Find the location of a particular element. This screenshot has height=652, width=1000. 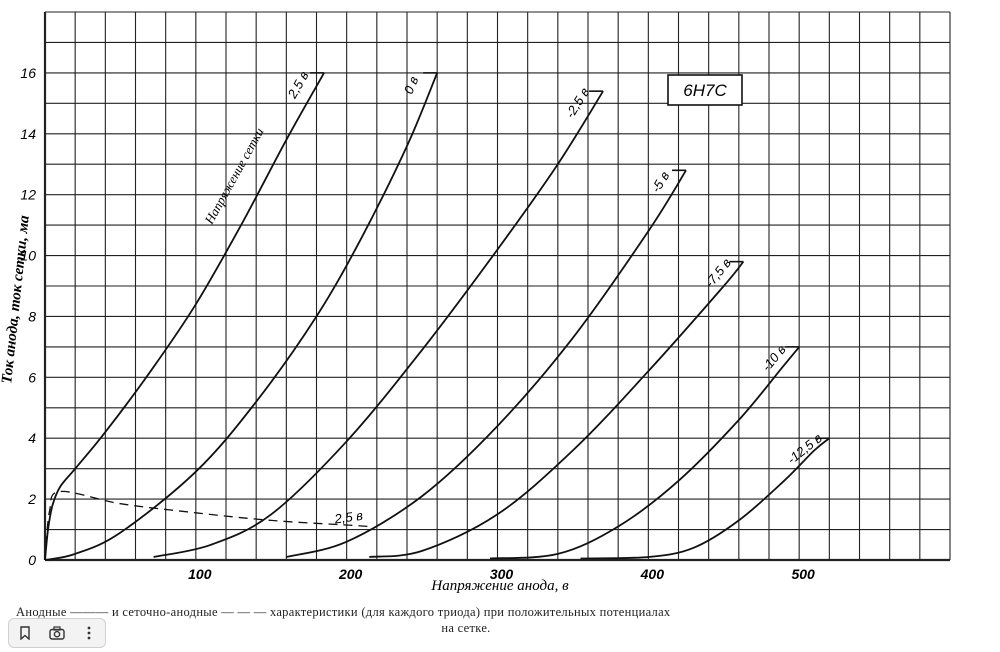

bookmark-button is located at coordinates (25, 633).